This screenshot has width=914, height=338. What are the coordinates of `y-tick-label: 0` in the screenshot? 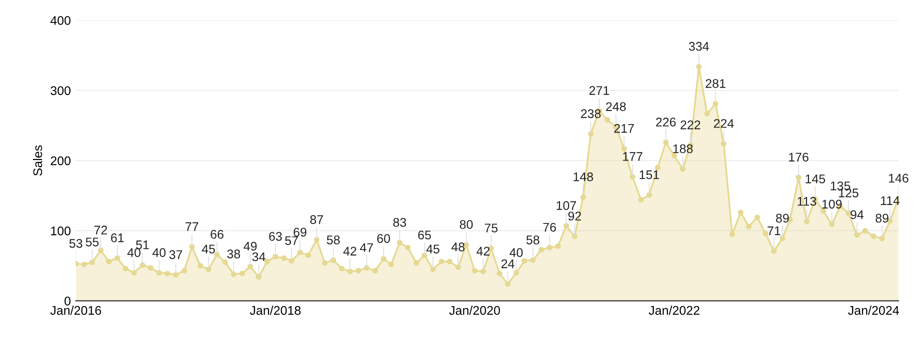 It's located at (67, 301).